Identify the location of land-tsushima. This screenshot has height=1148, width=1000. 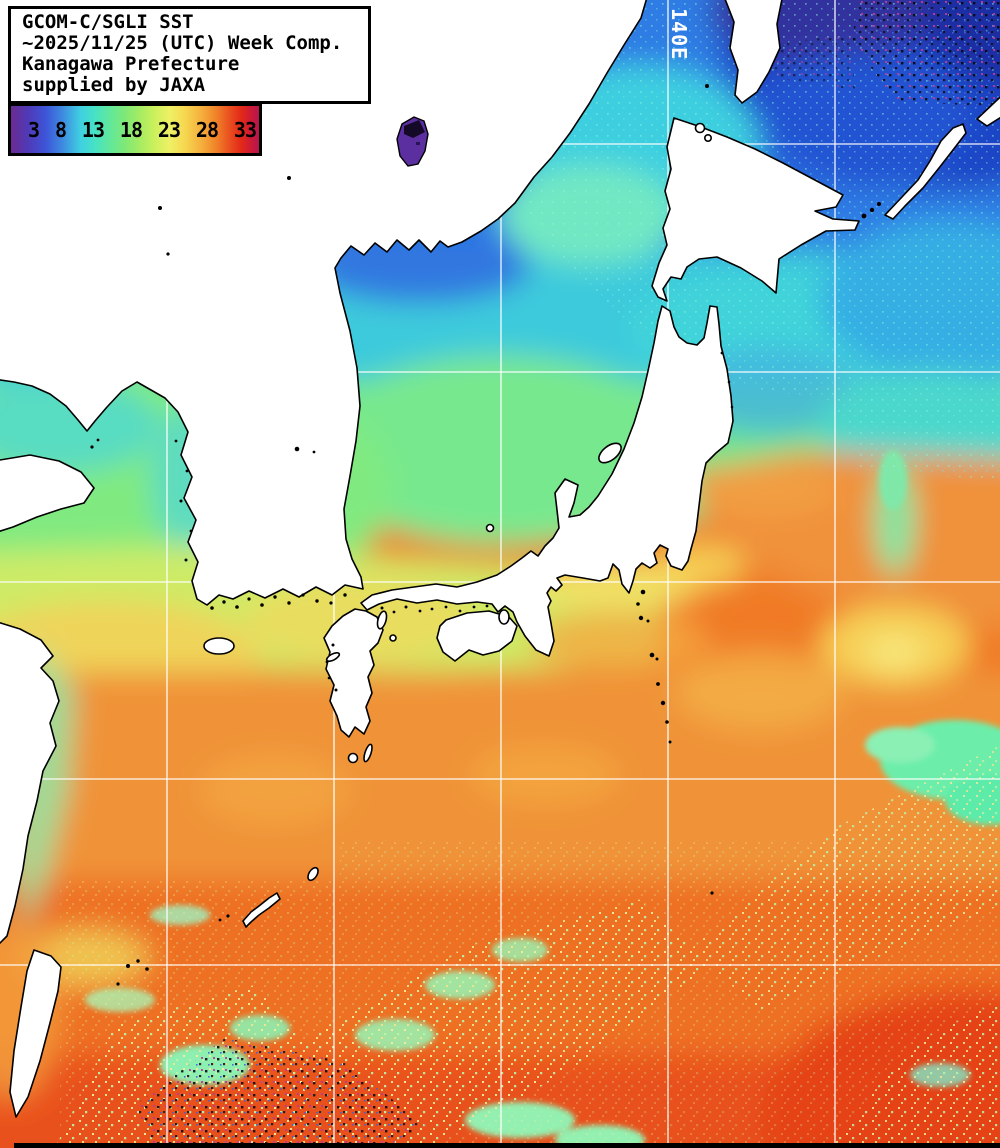
(382, 620).